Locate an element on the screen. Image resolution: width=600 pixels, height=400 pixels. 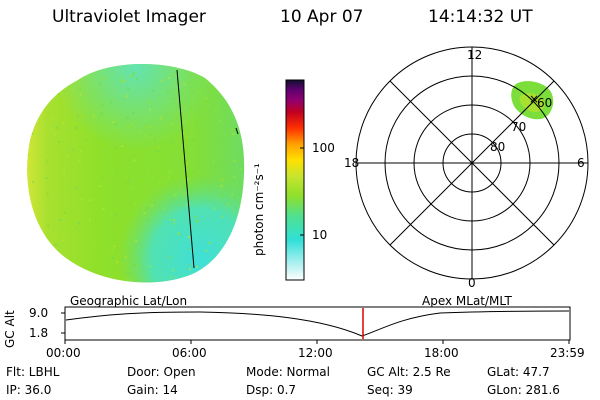
mlt-label-0: 0 is located at coordinates (472, 283).